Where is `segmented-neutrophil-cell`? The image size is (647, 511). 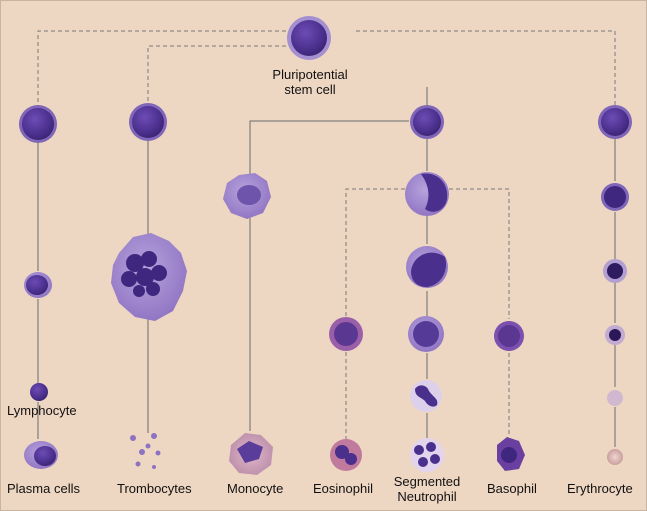
segmented-neutrophil-cell is located at coordinates (427, 455).